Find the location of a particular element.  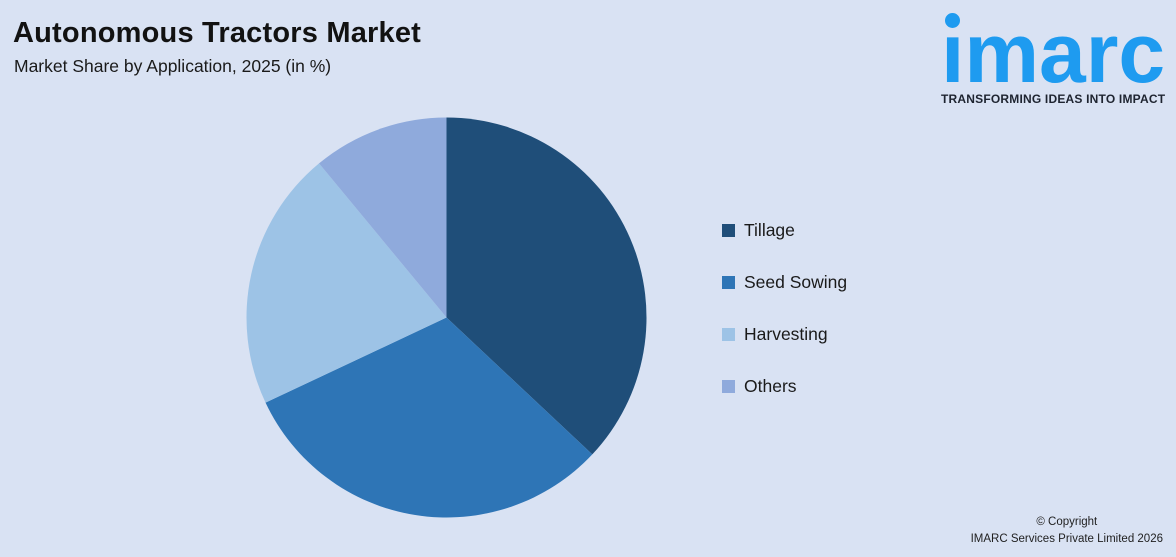

pie-slice-others is located at coordinates (383, 217).